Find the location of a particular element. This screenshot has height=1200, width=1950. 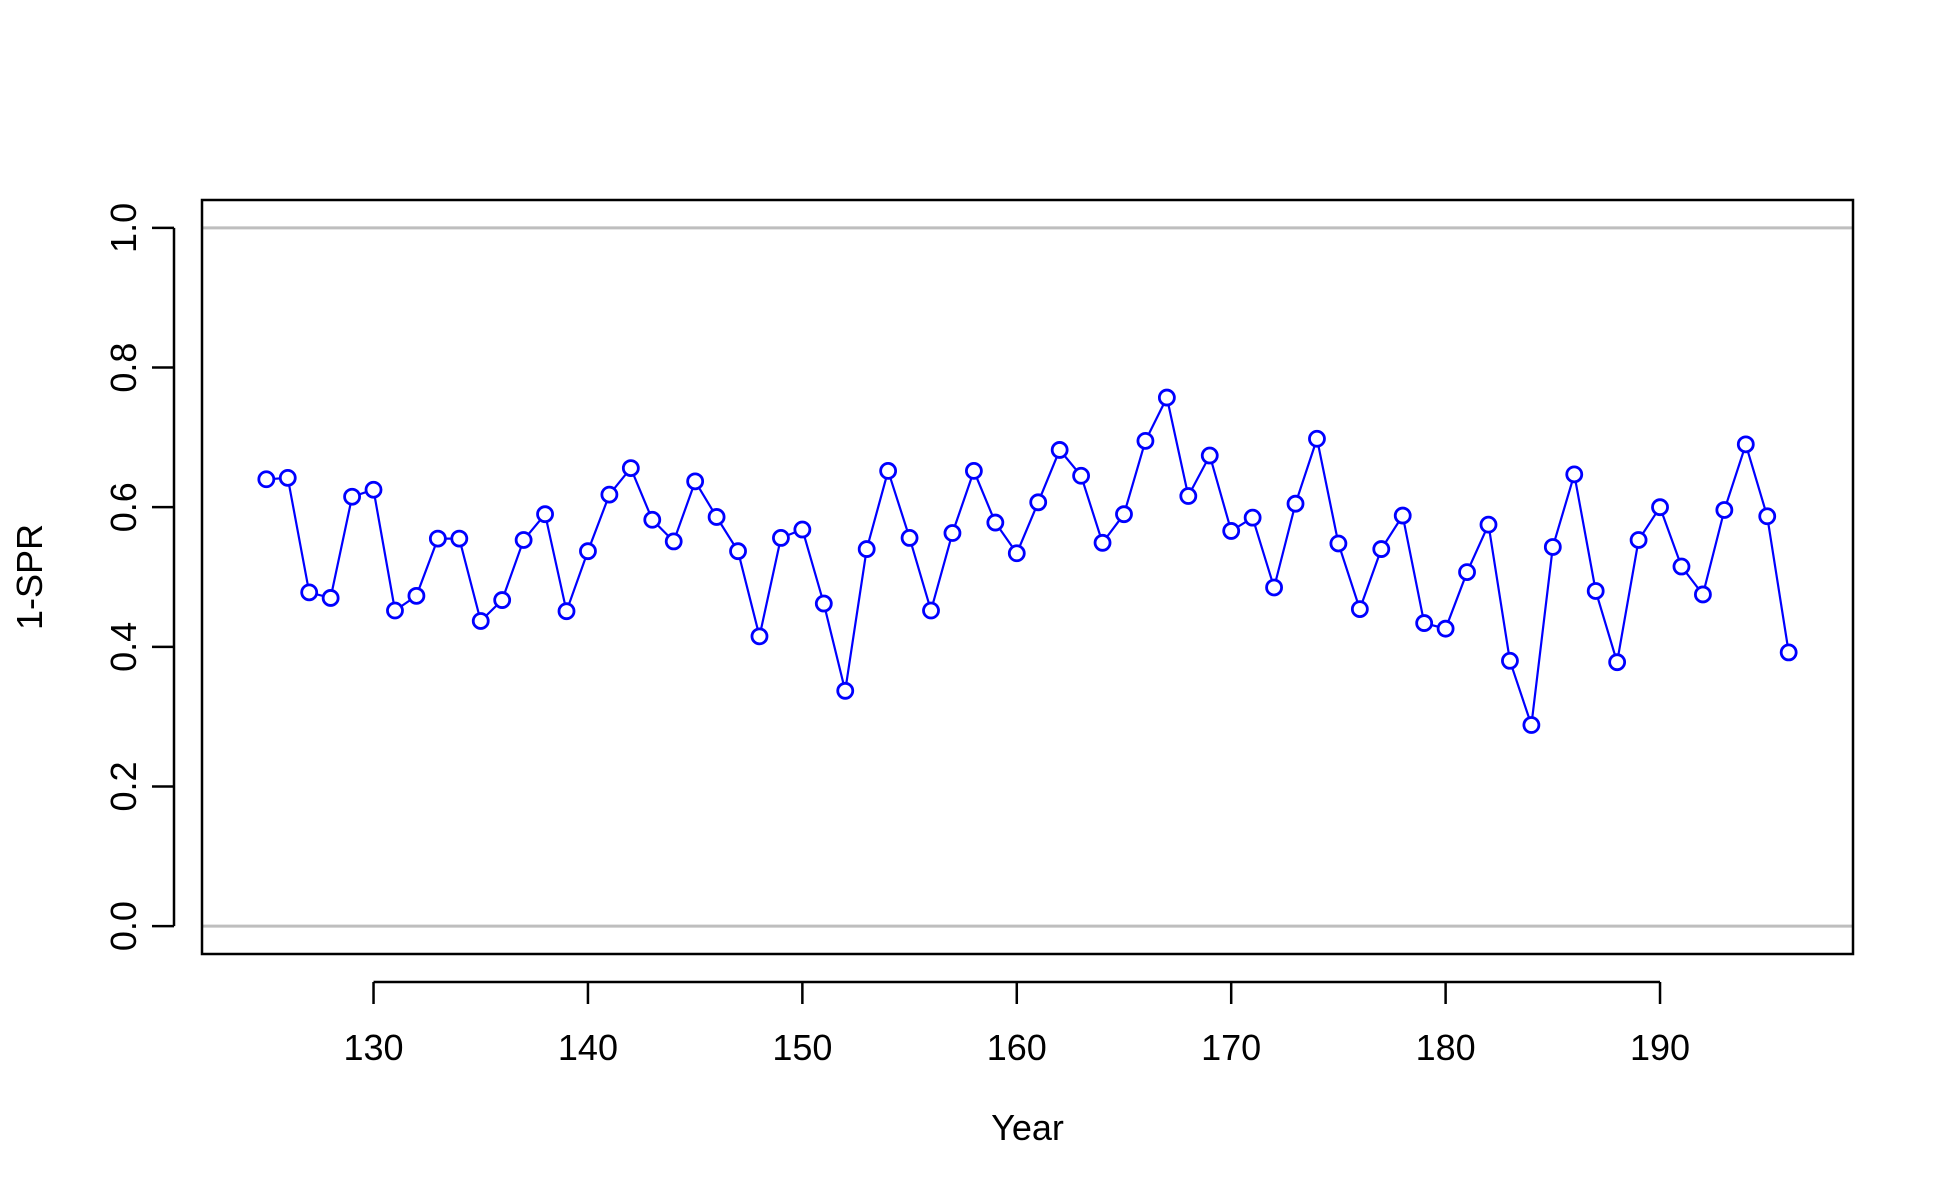

x-tick-label: 160 is located at coordinates (1017, 1047).